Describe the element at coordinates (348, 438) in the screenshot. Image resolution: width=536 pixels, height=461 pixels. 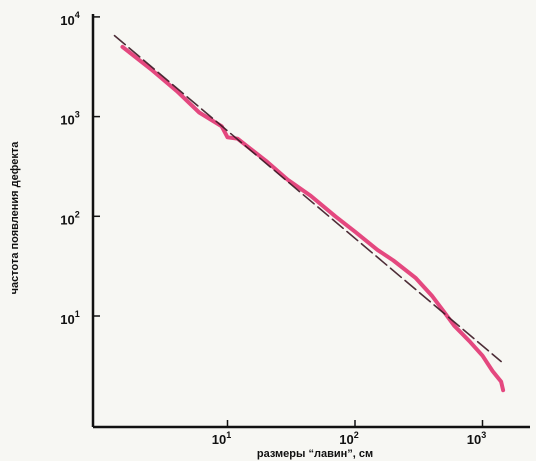
I see `x-tick-label: 10²` at that location.